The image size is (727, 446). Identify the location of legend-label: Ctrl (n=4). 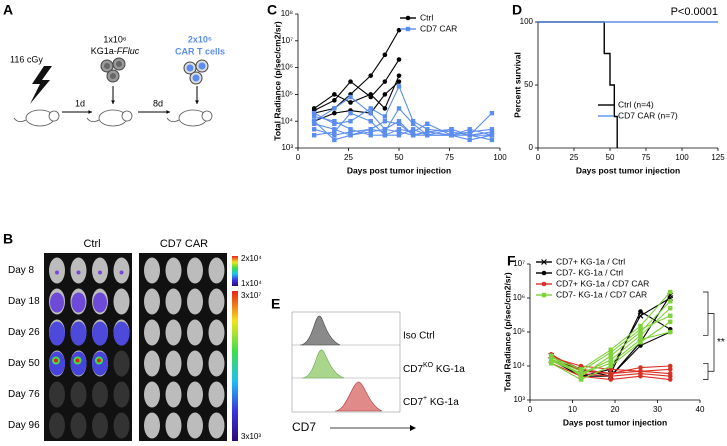
(636, 104).